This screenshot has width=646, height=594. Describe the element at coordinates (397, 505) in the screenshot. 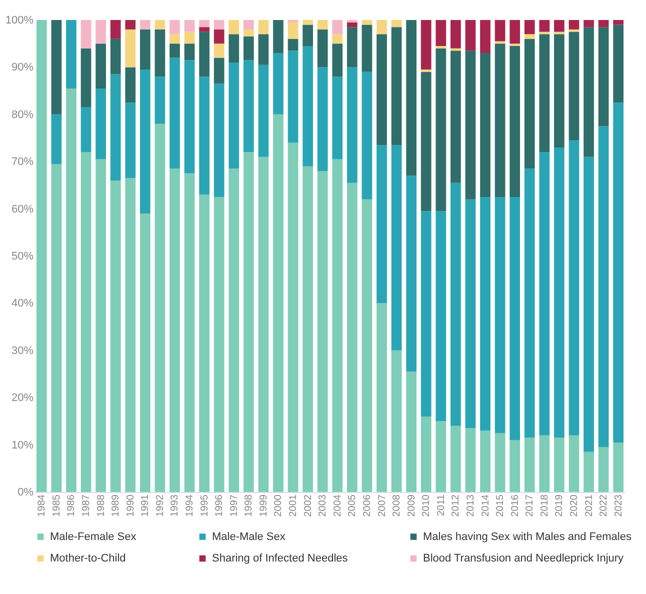

I see `x-tick-label: 2008` at that location.